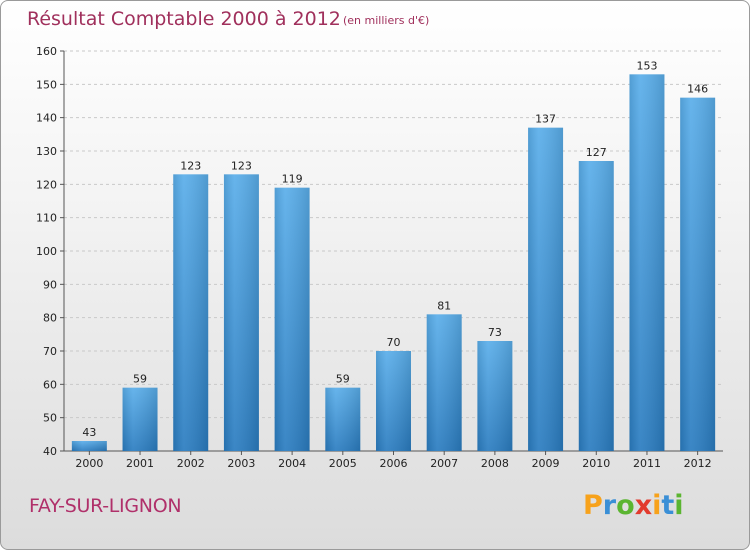 The height and width of the screenshot is (550, 750). Describe the element at coordinates (89, 463) in the screenshot. I see `x-tick-label-2000: 2000` at that location.